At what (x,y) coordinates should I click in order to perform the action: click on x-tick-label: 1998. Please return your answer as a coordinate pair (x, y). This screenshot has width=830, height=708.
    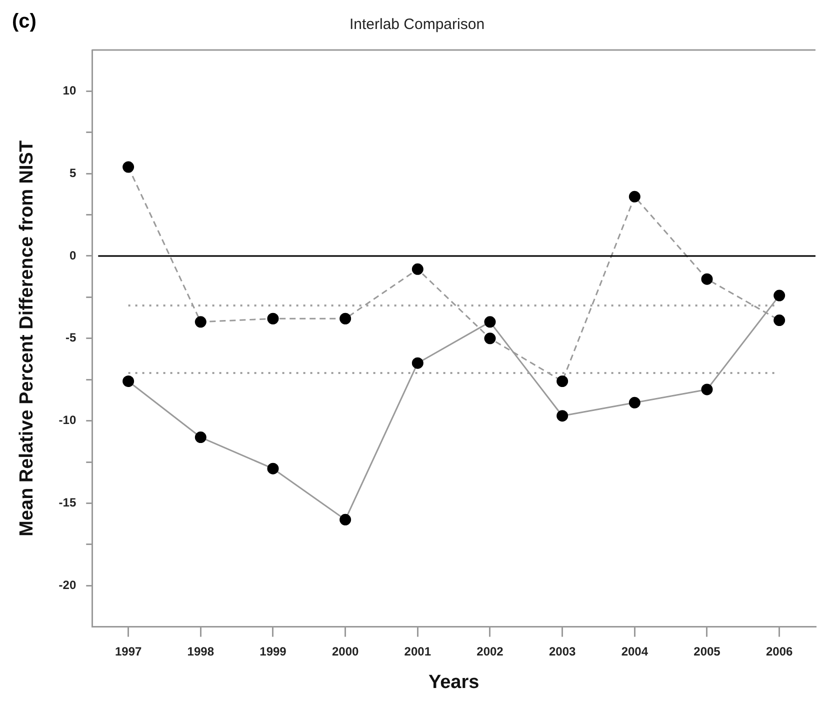
    Looking at the image, I should click on (200, 651).